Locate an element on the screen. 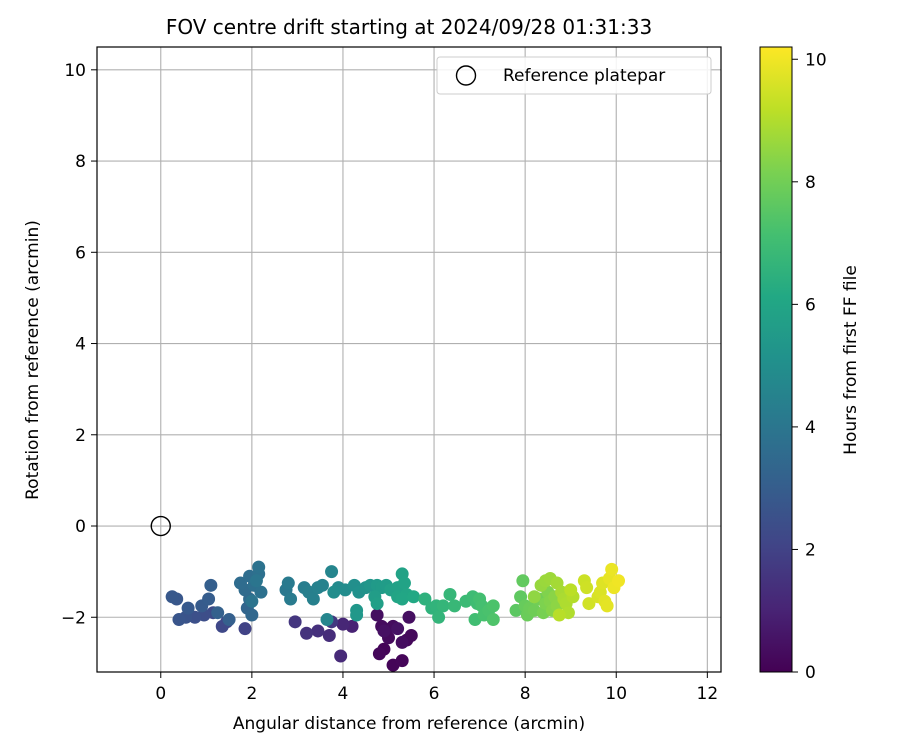  colorbar-tick-label: 6 is located at coordinates (810, 305).